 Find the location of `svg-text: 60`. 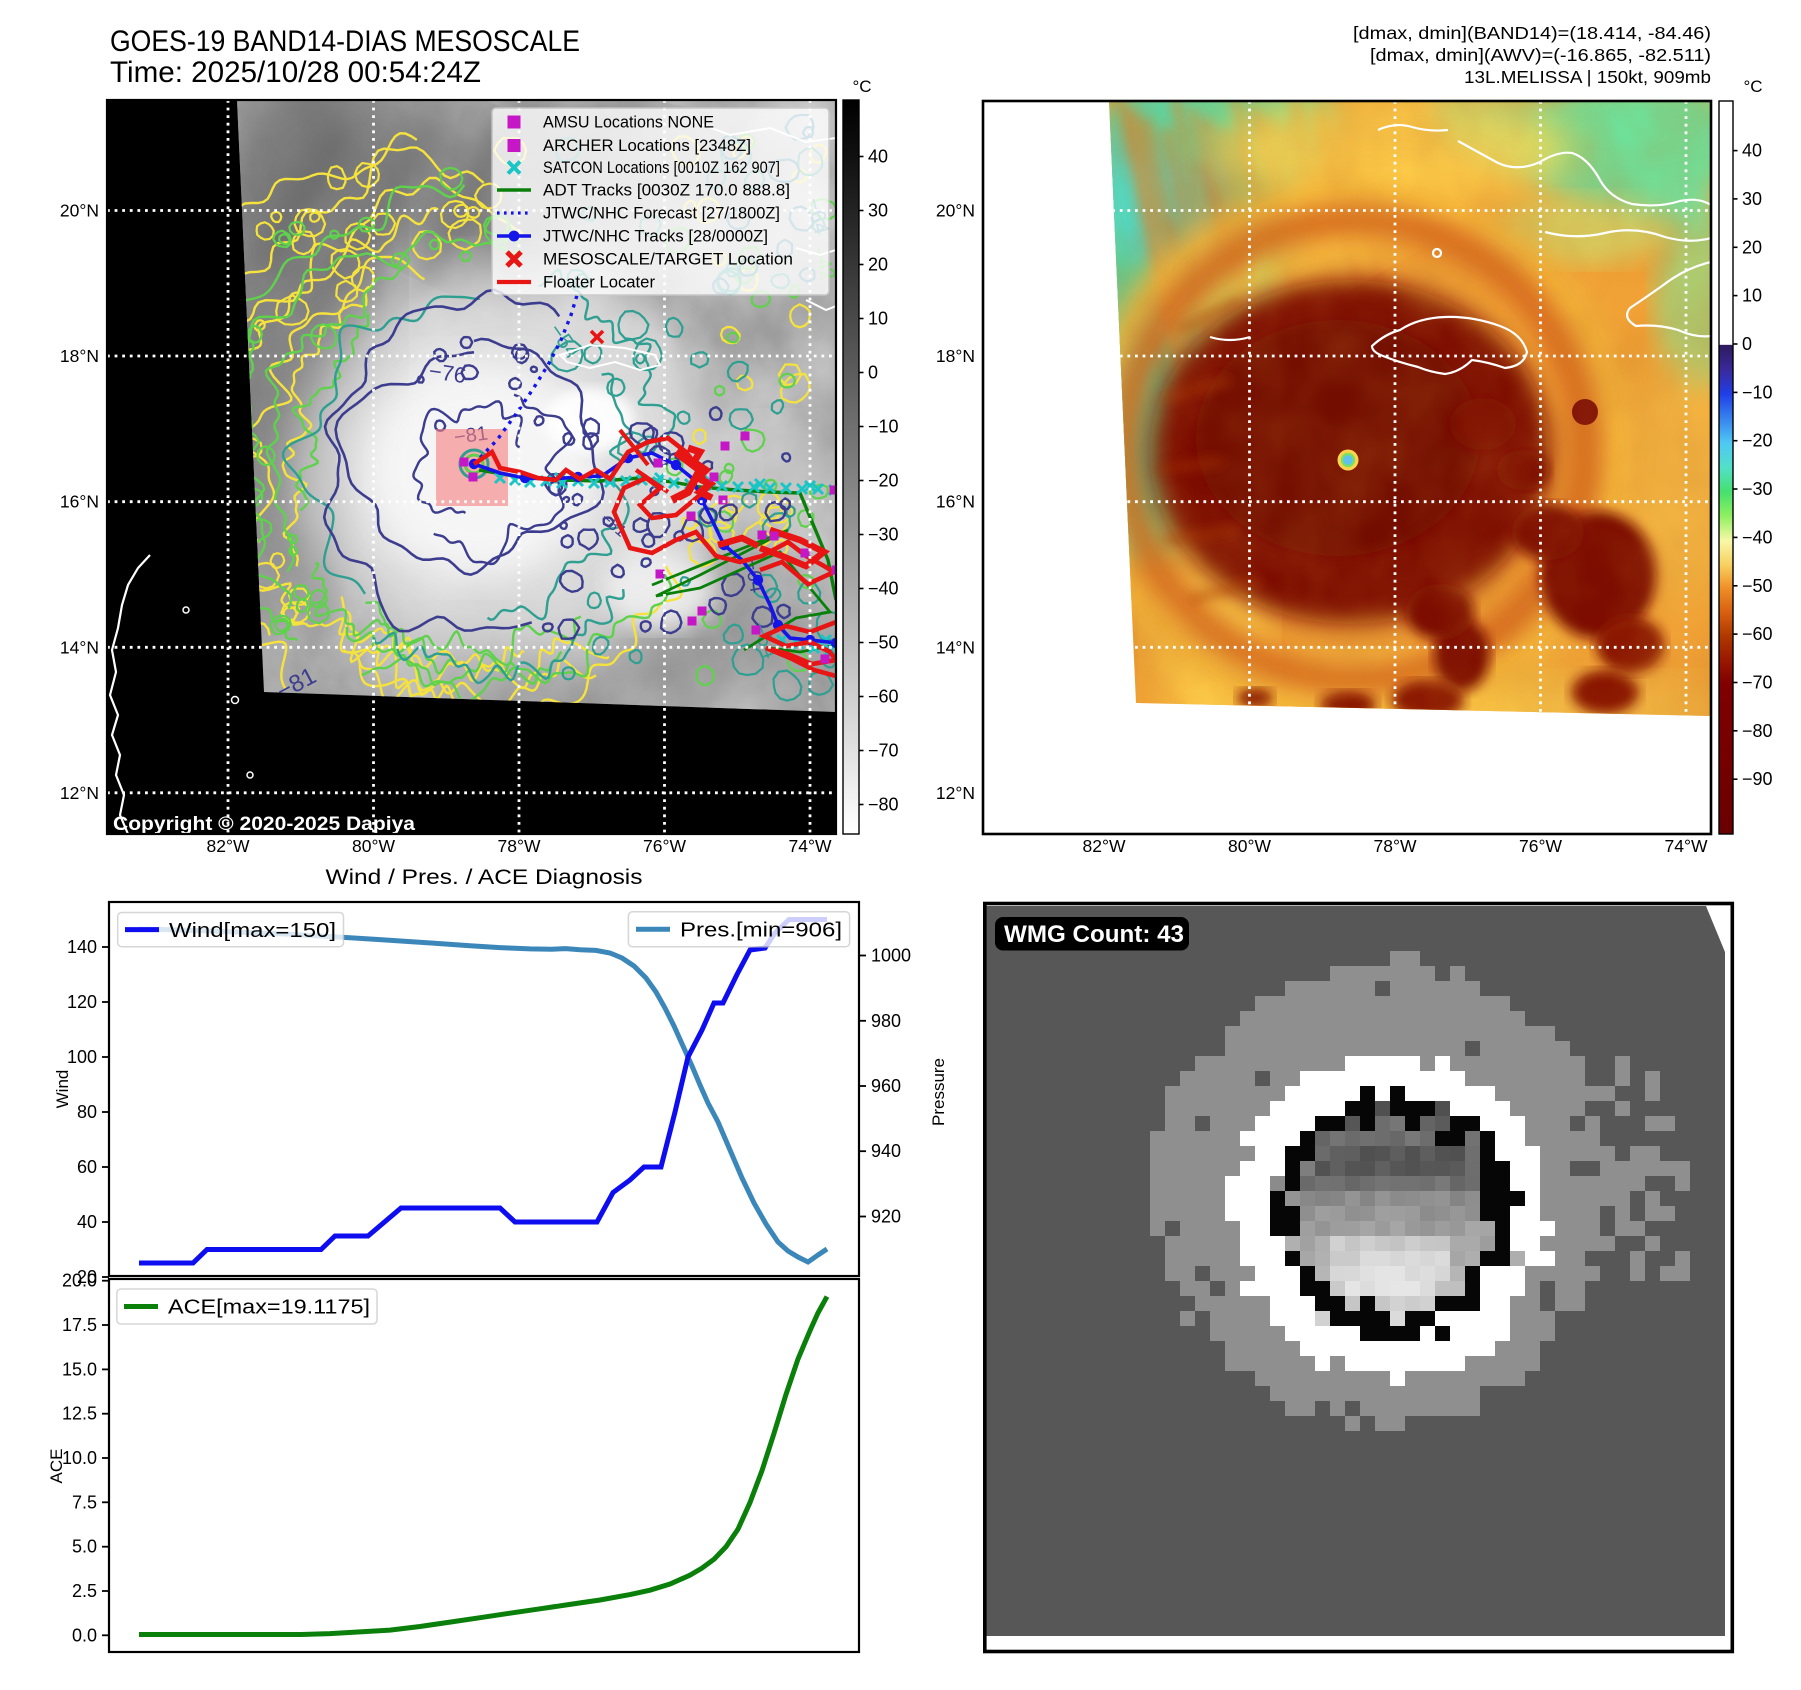

svg-text: 60 is located at coordinates (87, 1167).